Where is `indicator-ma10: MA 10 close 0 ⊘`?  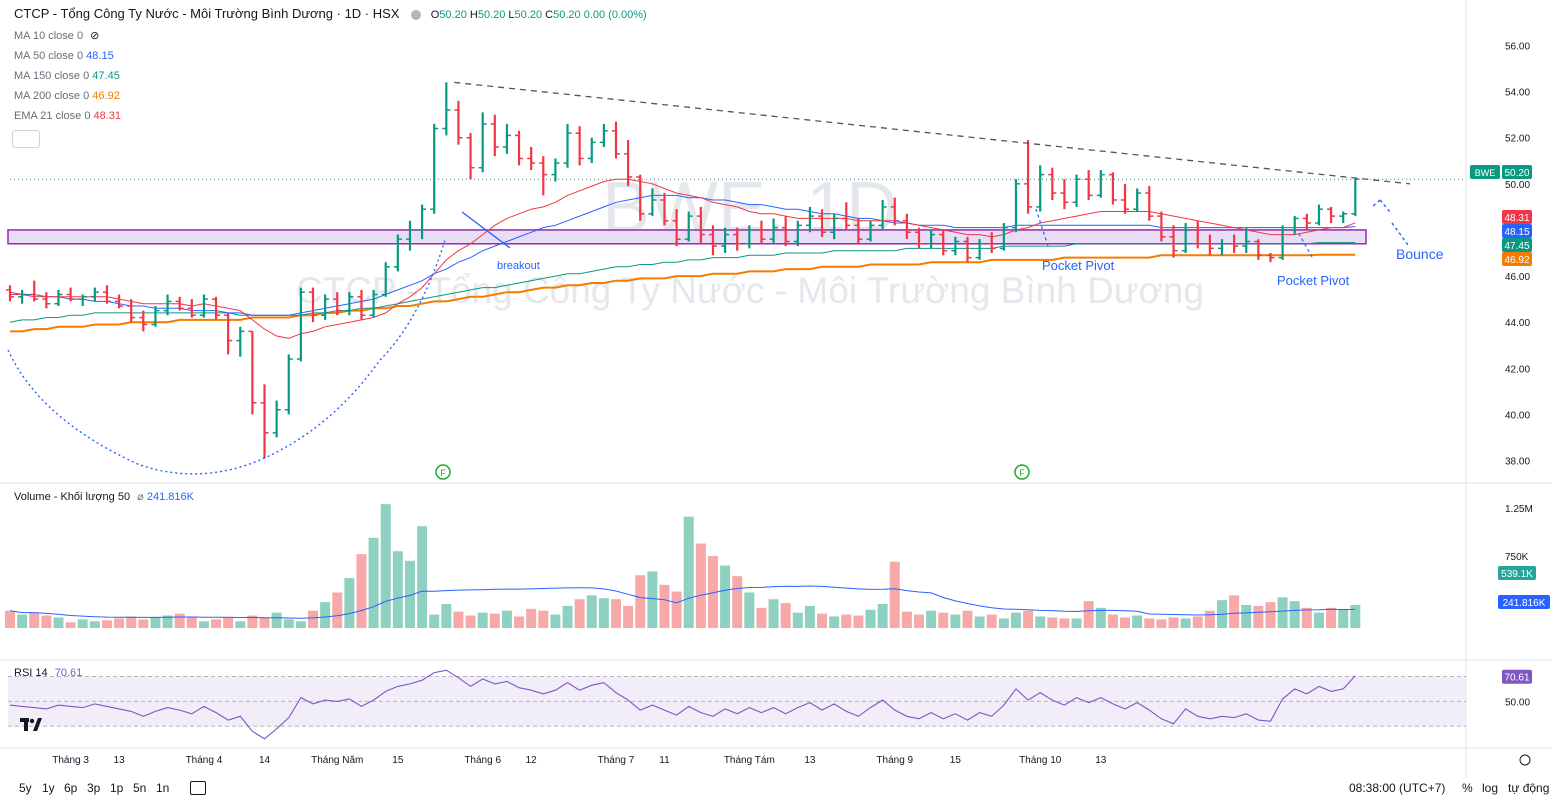
indicator-ma10: MA 10 close 0 ⊘ is located at coordinates (67, 36).